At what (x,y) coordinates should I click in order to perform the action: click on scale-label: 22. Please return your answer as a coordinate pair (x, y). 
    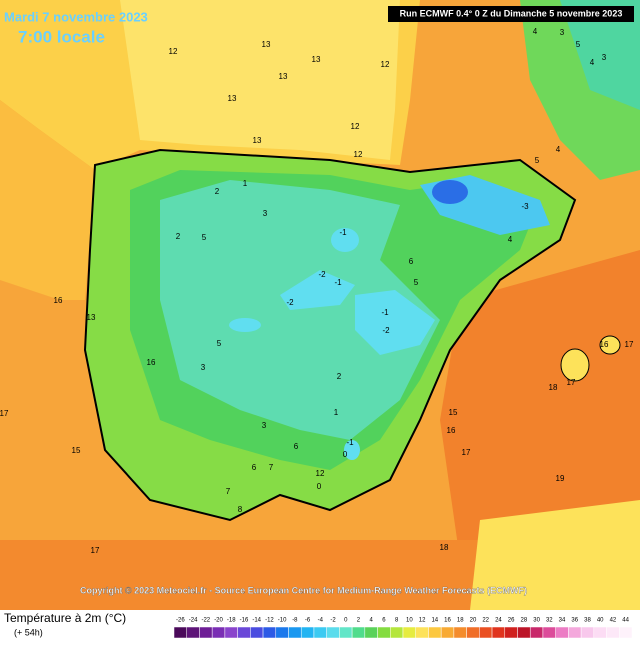
    Looking at the image, I should click on (485, 621).